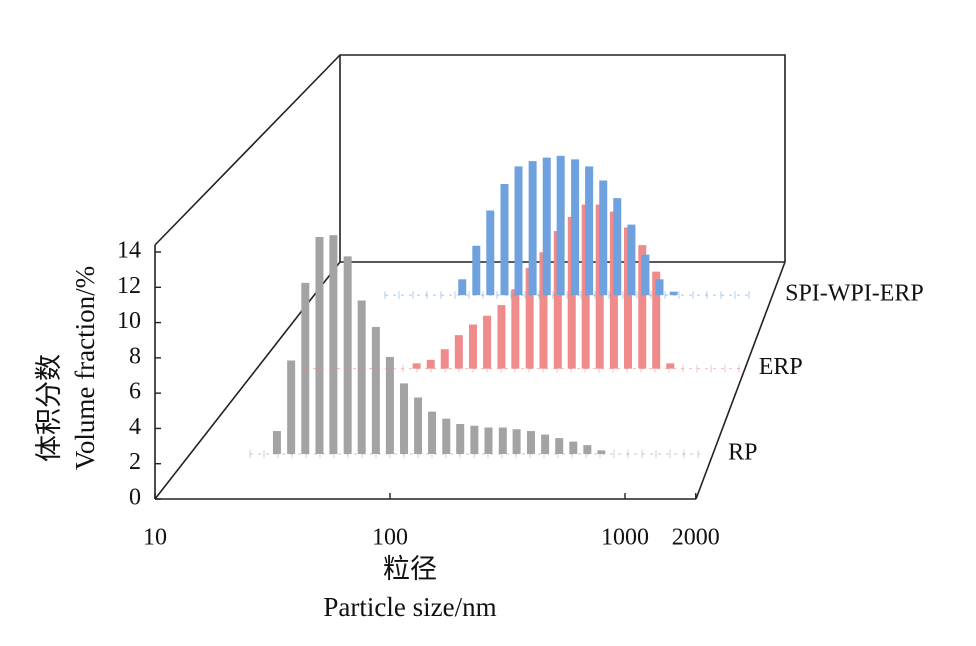  I want to click on y-tick-label: 10, so click(129, 321).